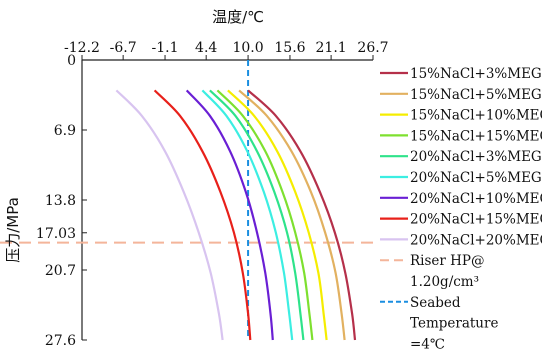  What do you see at coordinates (13, 230) in the screenshot?
I see `y-axis-title: 压力/MPa` at bounding box center [13, 230].